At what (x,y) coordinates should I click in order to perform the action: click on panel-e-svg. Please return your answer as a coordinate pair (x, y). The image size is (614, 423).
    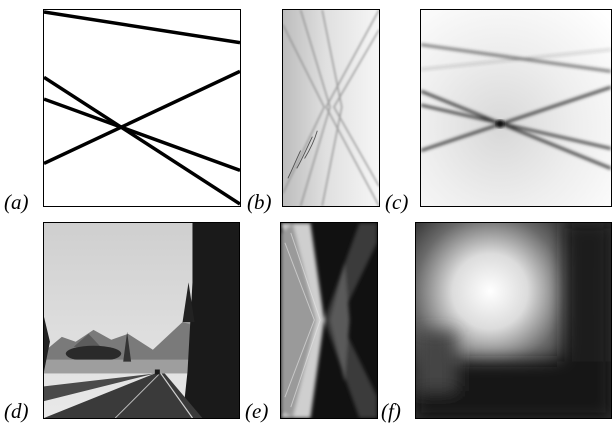
    Looking at the image, I should click on (329, 320).